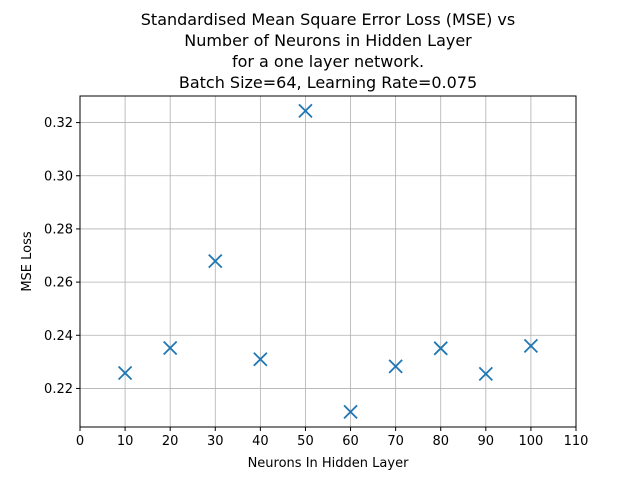 The width and height of the screenshot is (640, 480). I want to click on y-axis-title: MSE Loss, so click(27, 261).